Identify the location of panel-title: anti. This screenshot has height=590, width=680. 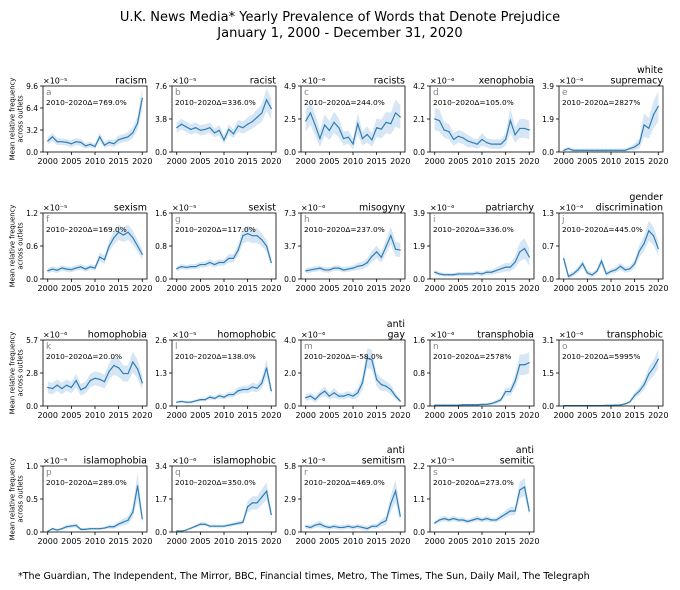
(396, 450).